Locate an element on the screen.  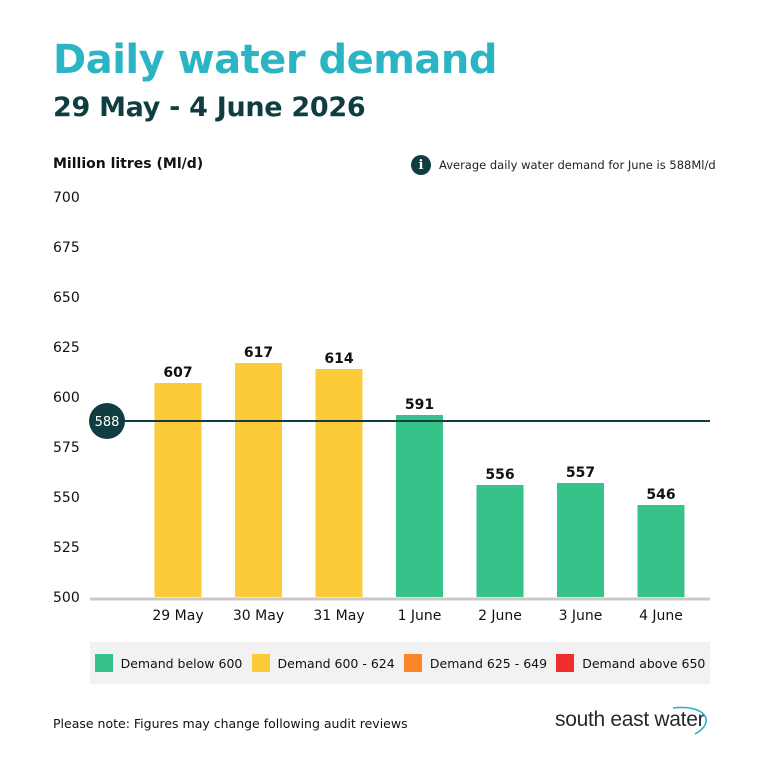
reference-line-label: 588 is located at coordinates (107, 422).